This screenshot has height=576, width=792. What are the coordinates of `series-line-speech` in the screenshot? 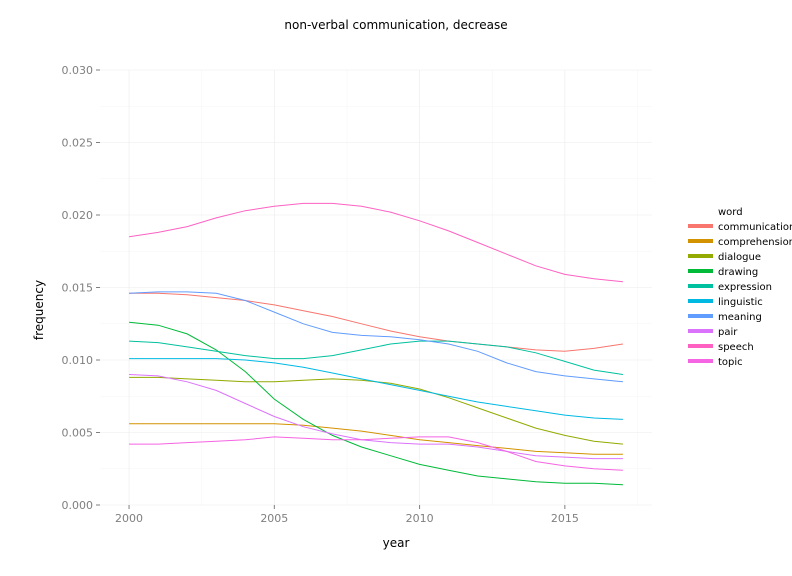 It's located at (376, 242).